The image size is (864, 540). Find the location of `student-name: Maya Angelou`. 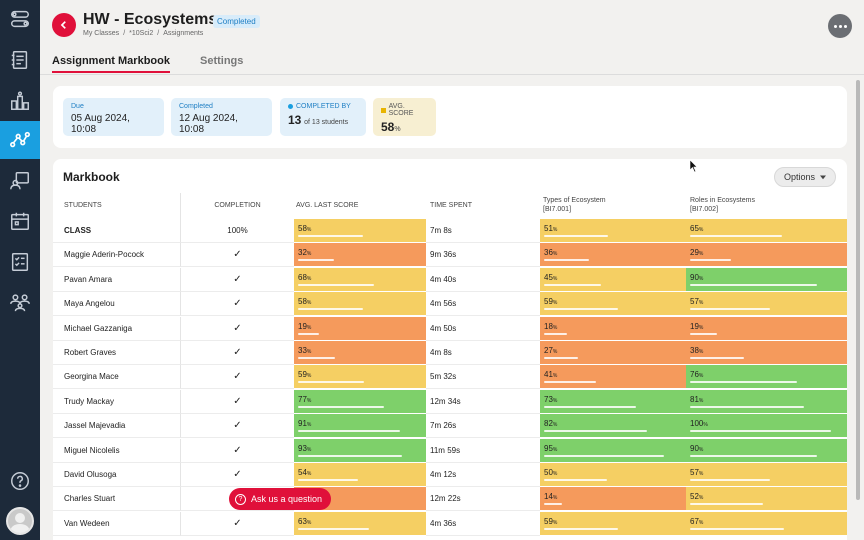

student-name: Maya Angelou is located at coordinates (116, 304).